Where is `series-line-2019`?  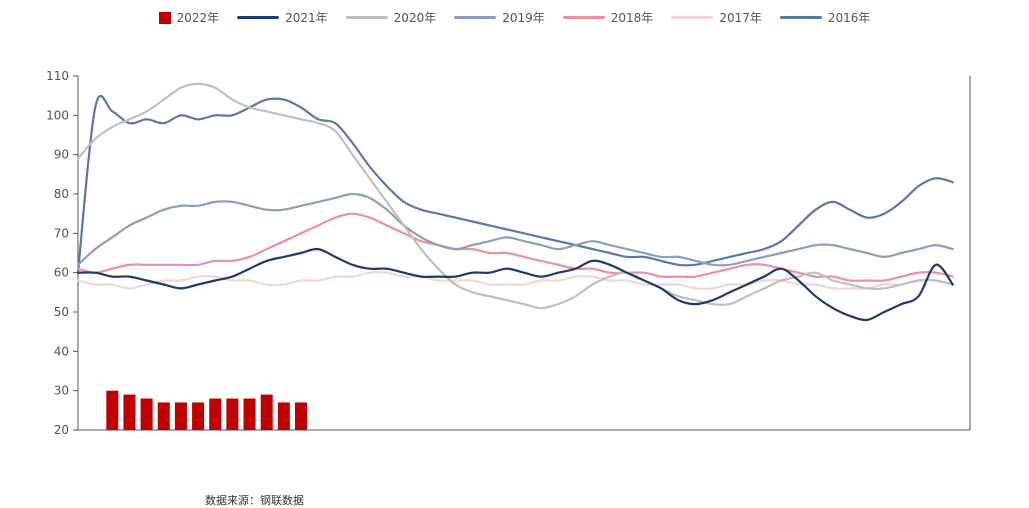 series-line-2019 is located at coordinates (515, 229).